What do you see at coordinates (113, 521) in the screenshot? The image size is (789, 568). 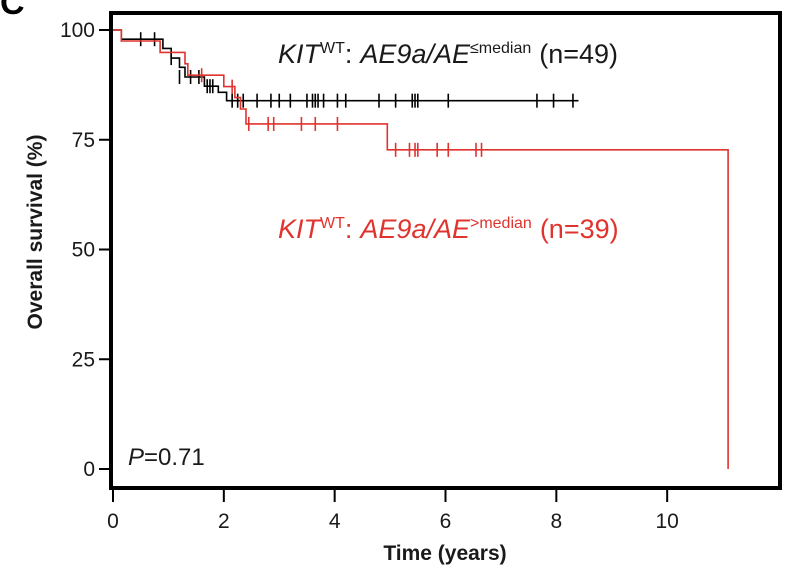 I see `x-tick-label: 0` at bounding box center [113, 521].